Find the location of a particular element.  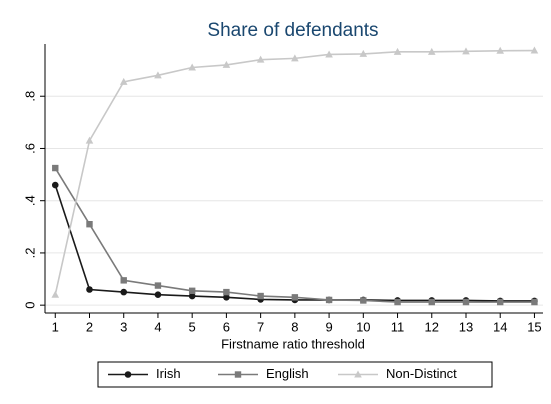

y-tick-label: .8 is located at coordinates (29, 96).